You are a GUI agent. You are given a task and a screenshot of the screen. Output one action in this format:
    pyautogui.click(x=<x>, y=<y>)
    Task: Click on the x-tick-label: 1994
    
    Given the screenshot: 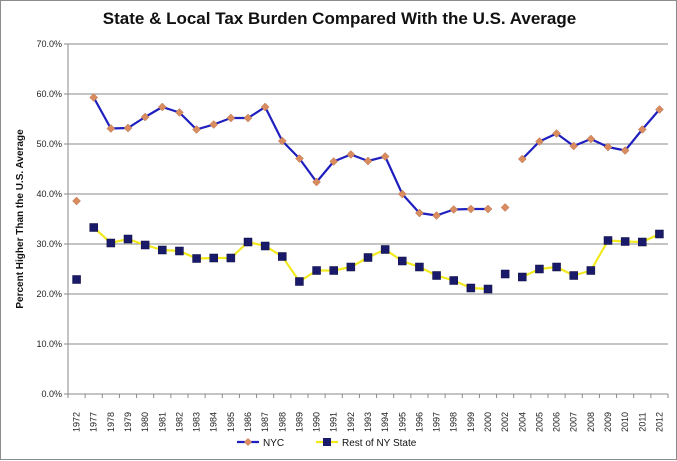 What is the action you would take?
    pyautogui.click(x=385, y=422)
    